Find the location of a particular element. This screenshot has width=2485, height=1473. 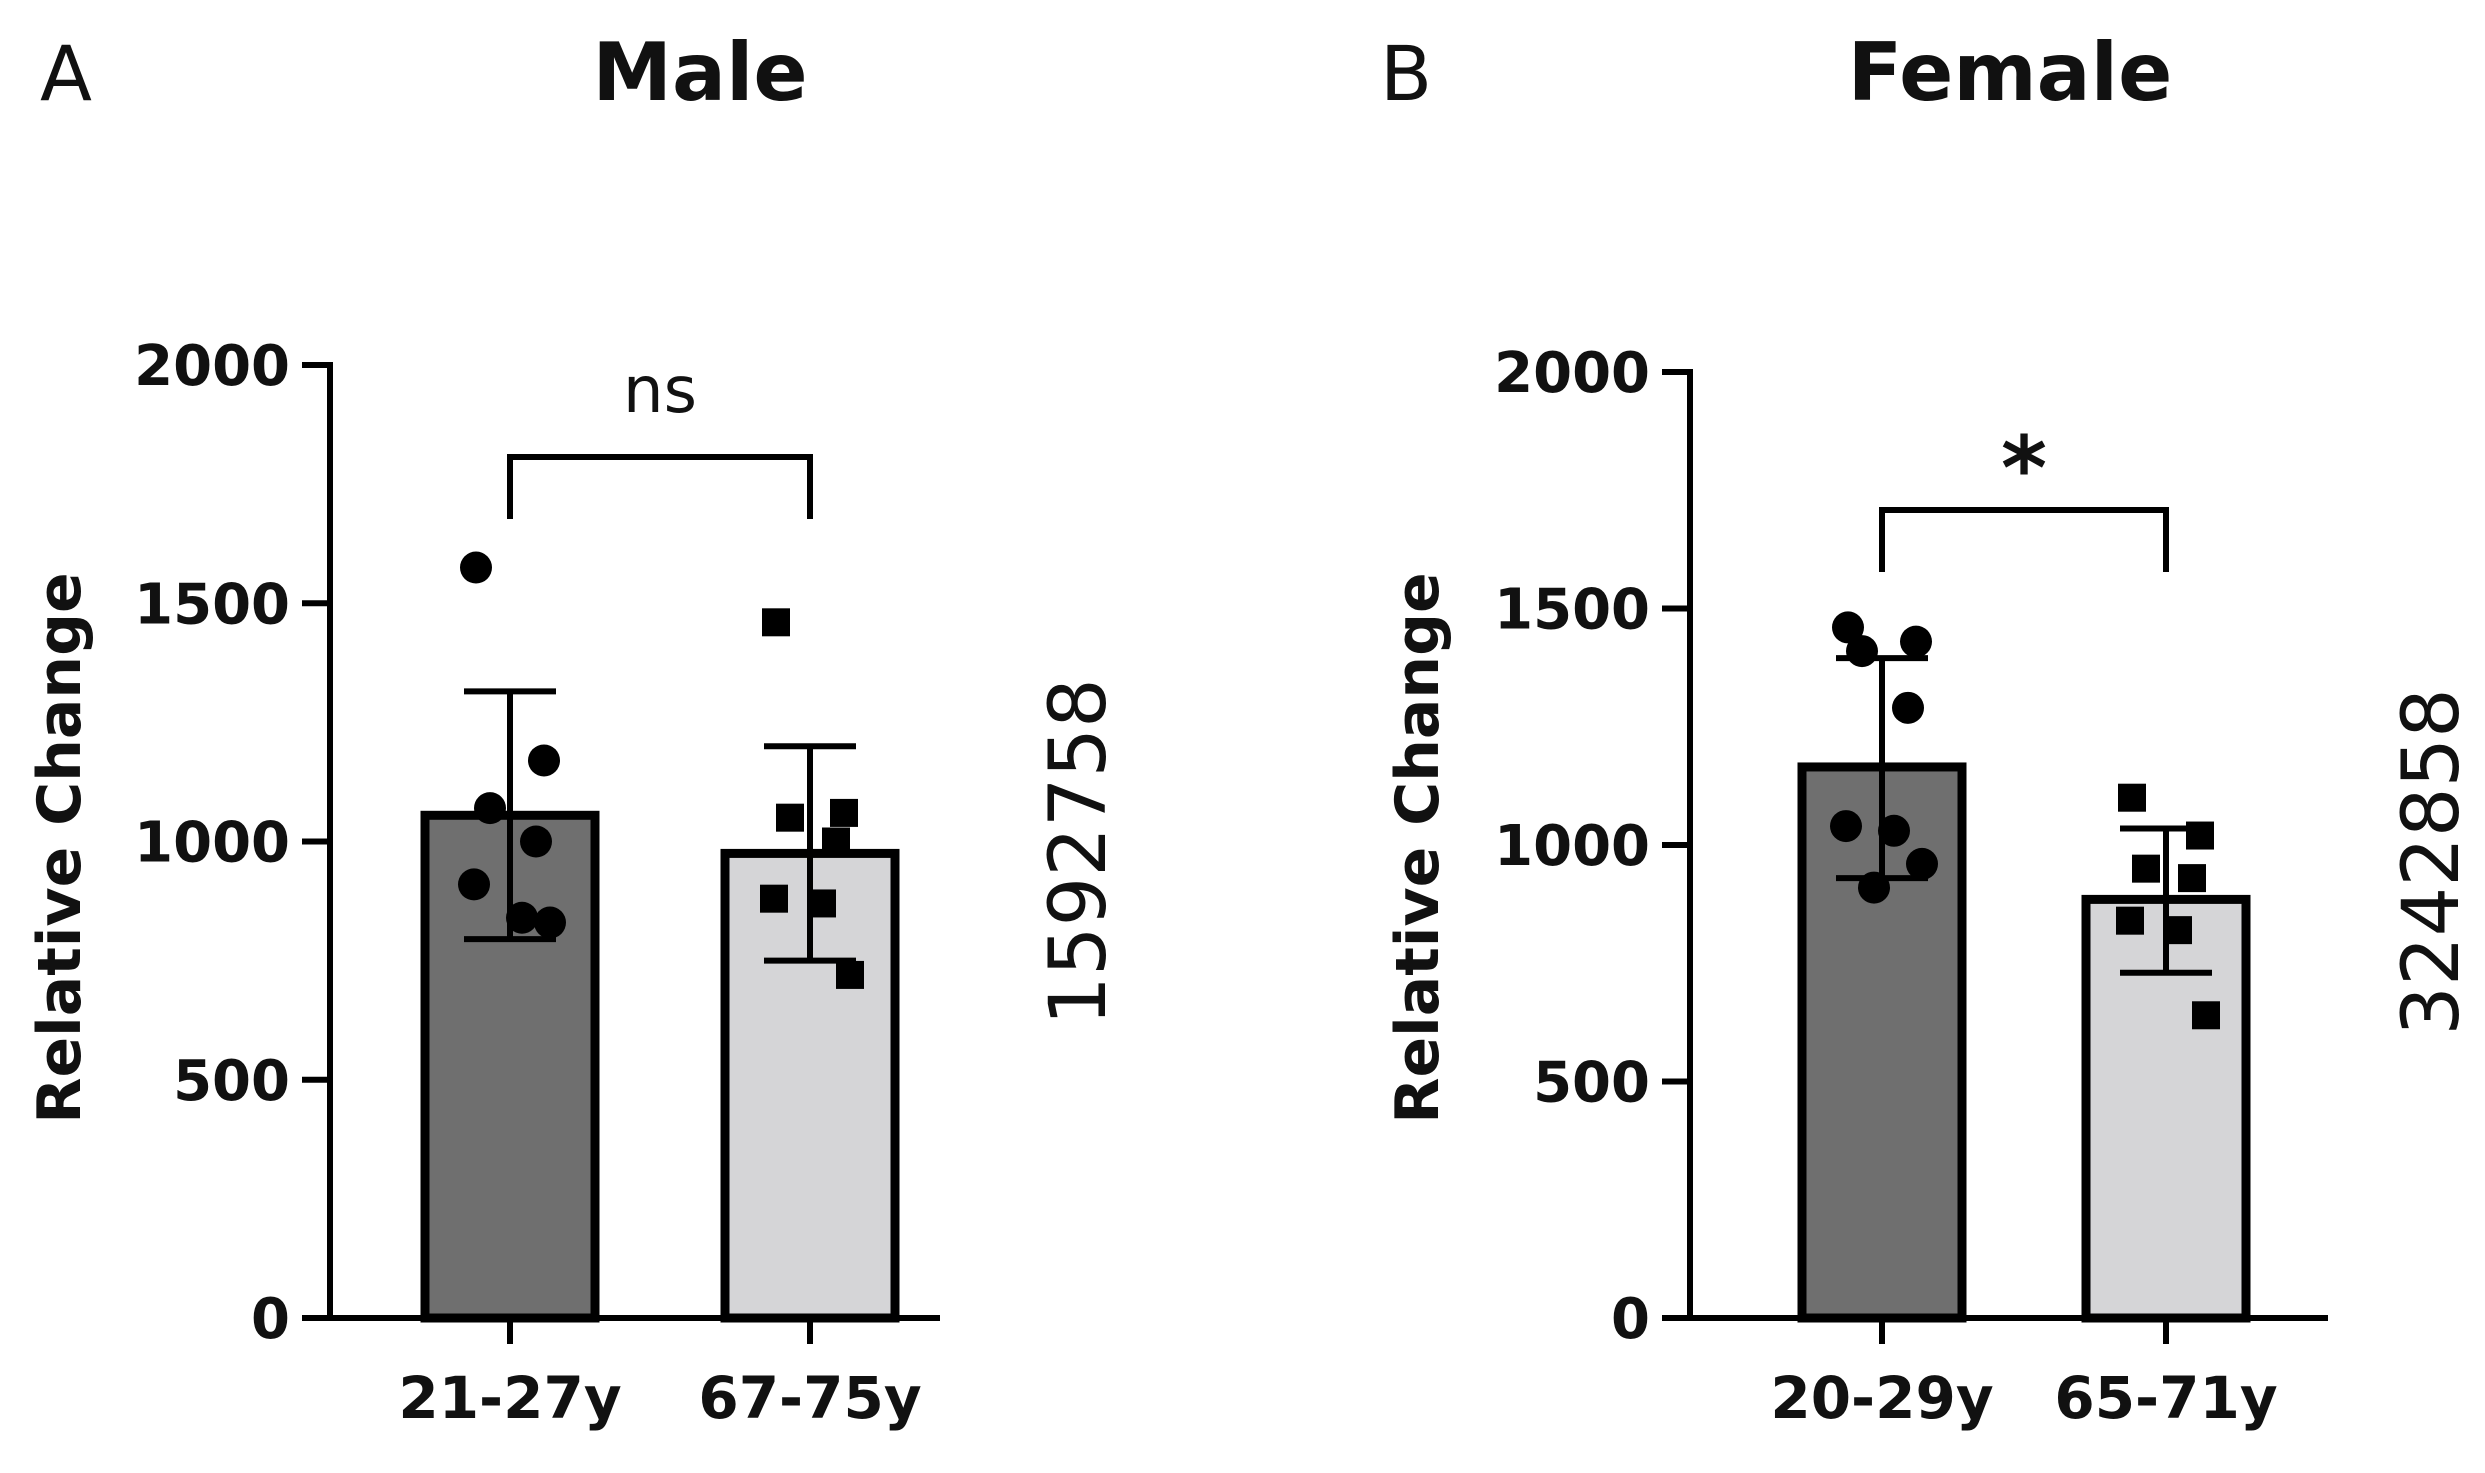

panel-b-y-tick-label-0: 0 is located at coordinates (1630, 1319).